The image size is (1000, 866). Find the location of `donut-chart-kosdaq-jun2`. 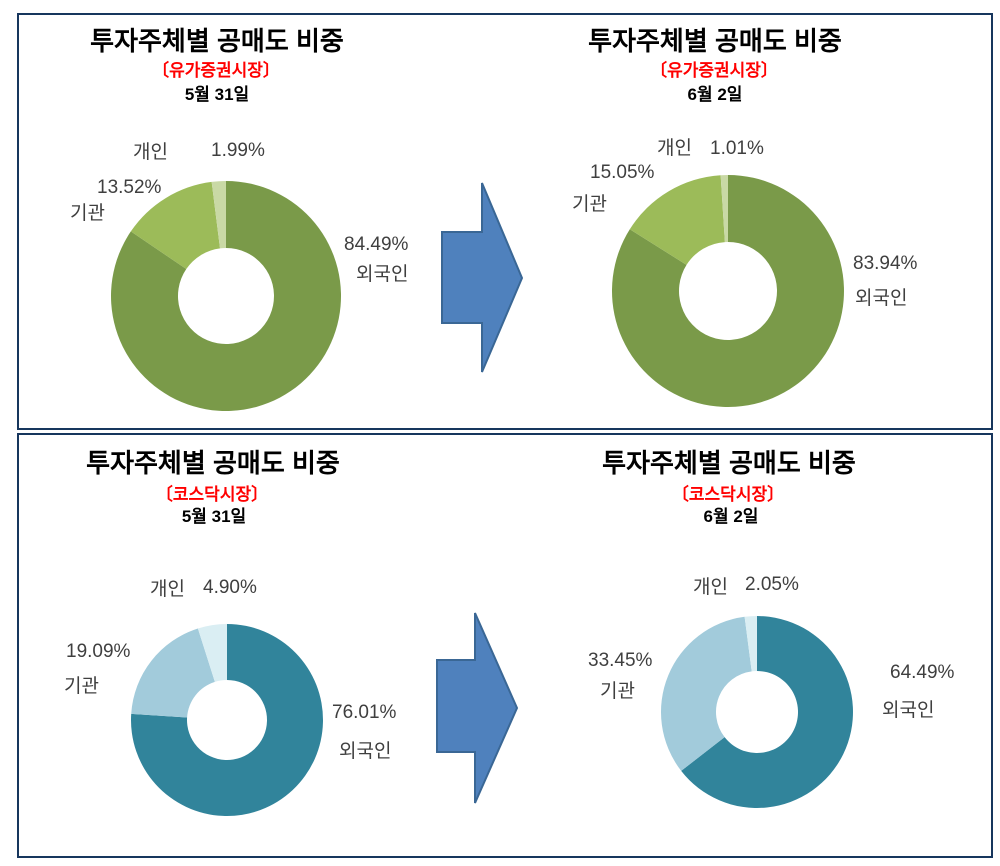

donut-chart-kosdaq-jun2 is located at coordinates (756, 712).